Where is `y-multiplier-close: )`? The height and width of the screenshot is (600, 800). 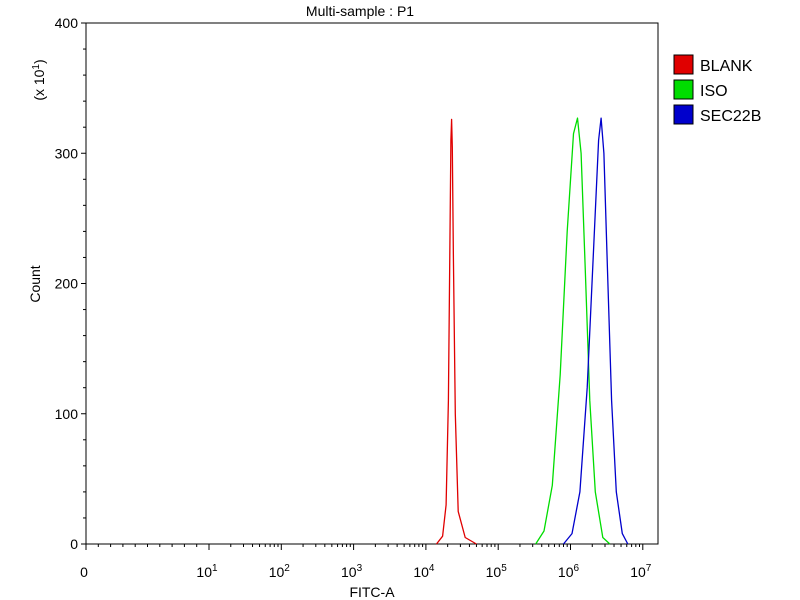 y-multiplier-close: ) is located at coordinates (39, 61).